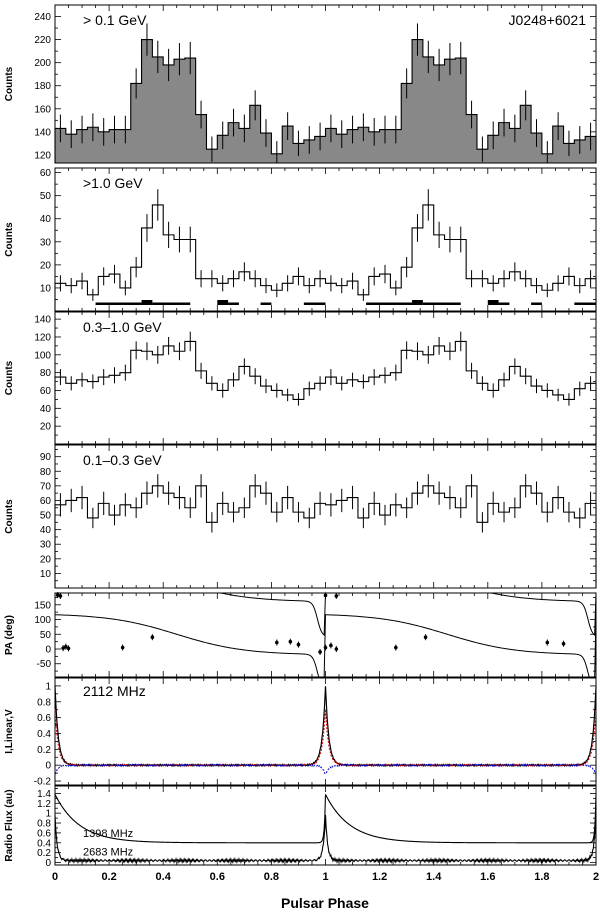 This screenshot has height=913, width=600. I want to click on y-tick-label: 200, so click(42, 63).